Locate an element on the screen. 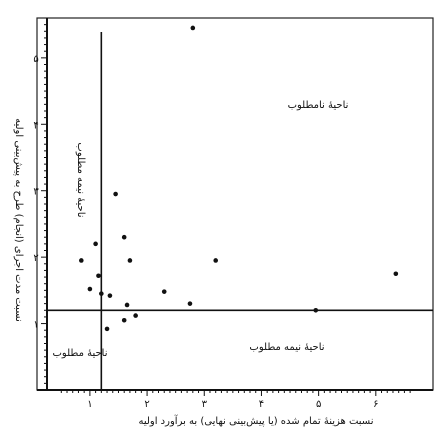 This screenshot has height=436, width=435. y-tick-labels: ۱ ۲ ۳ ۴ ۵ is located at coordinates (36, 192).